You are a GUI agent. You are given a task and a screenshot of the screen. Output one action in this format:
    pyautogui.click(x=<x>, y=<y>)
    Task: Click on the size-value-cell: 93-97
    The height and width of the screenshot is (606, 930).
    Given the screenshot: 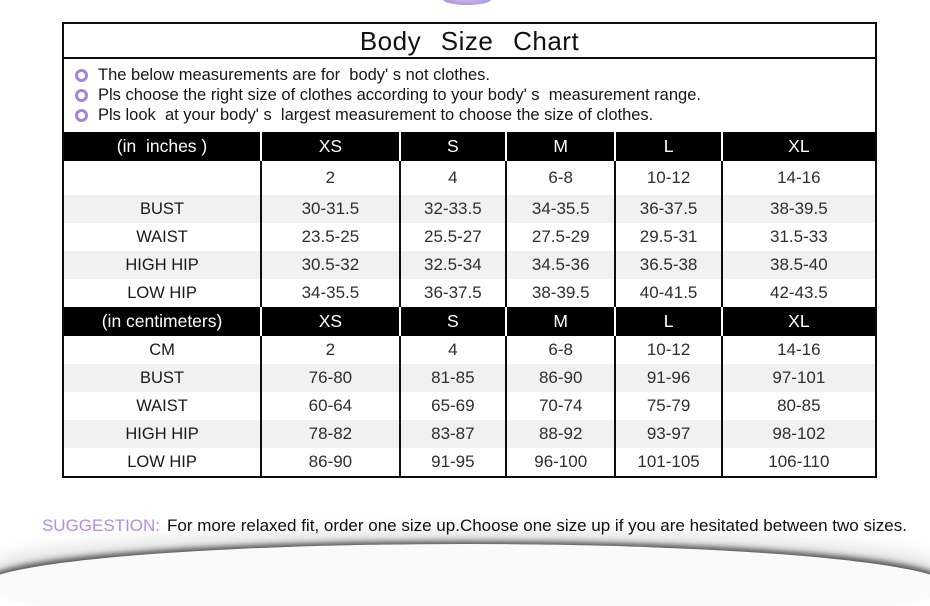 What is the action you would take?
    pyautogui.click(x=668, y=434)
    